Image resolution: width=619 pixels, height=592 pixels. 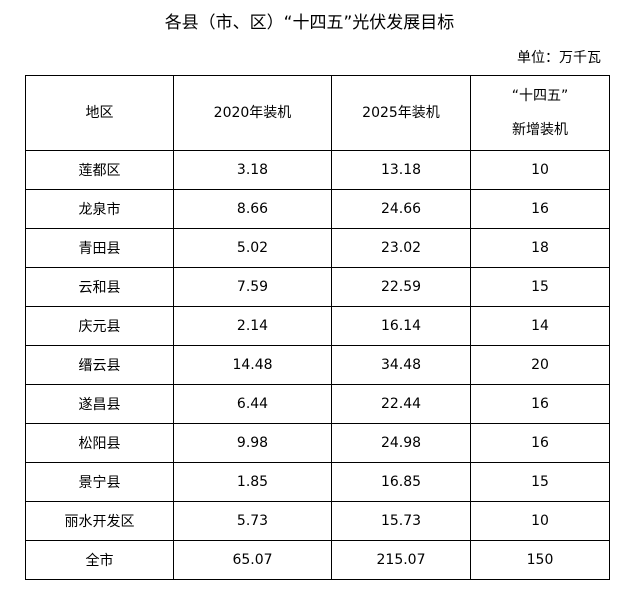 What do you see at coordinates (99, 521) in the screenshot?
I see `cell-region: 丽水开发区` at bounding box center [99, 521].